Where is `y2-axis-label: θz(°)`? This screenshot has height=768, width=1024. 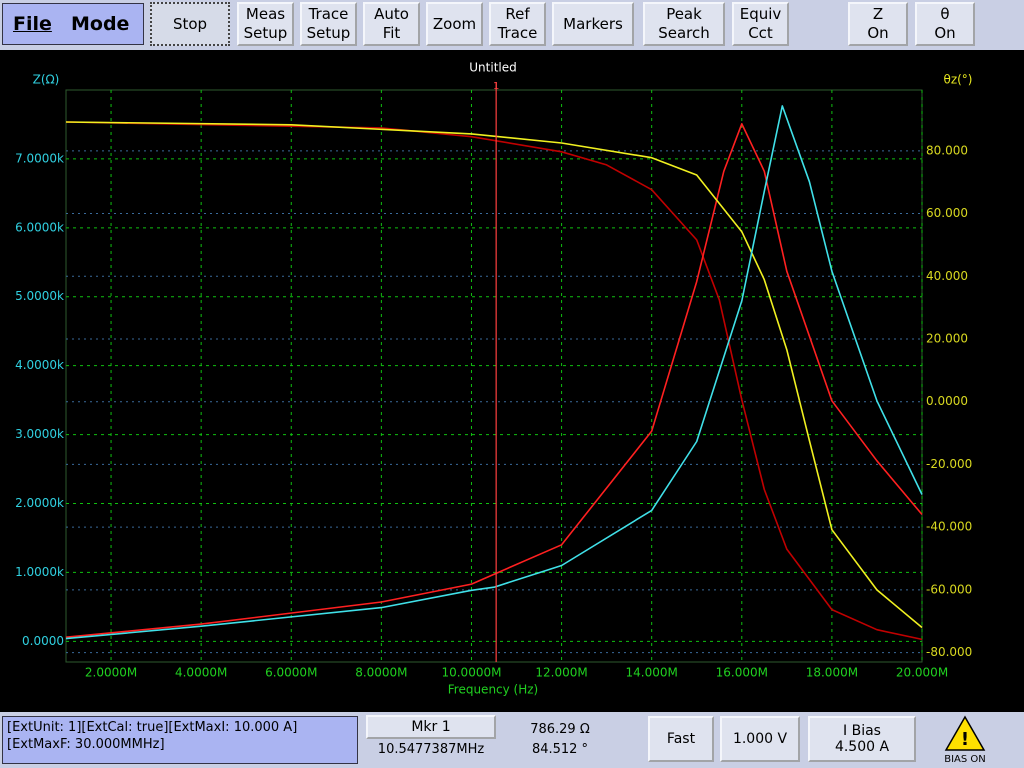 y2-axis-label: θz(°) is located at coordinates (957, 80).